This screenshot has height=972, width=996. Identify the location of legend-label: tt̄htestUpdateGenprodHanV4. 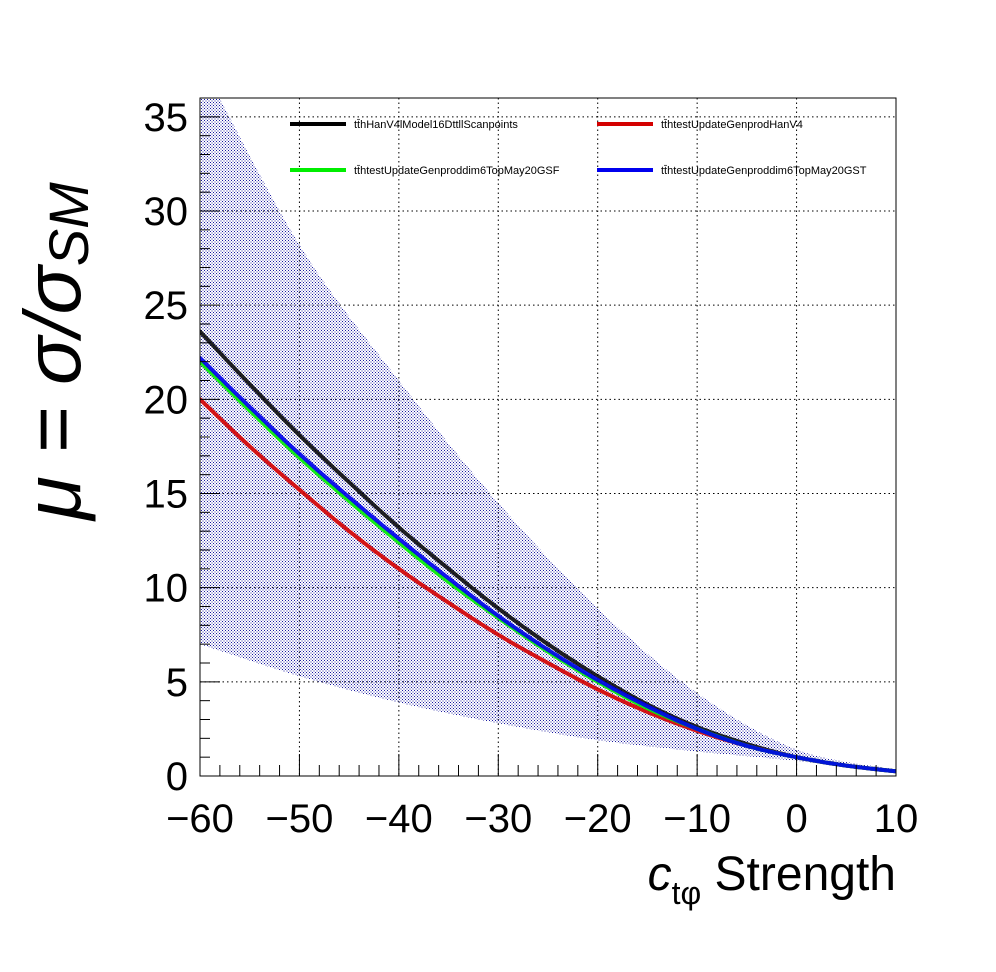
(732, 125).